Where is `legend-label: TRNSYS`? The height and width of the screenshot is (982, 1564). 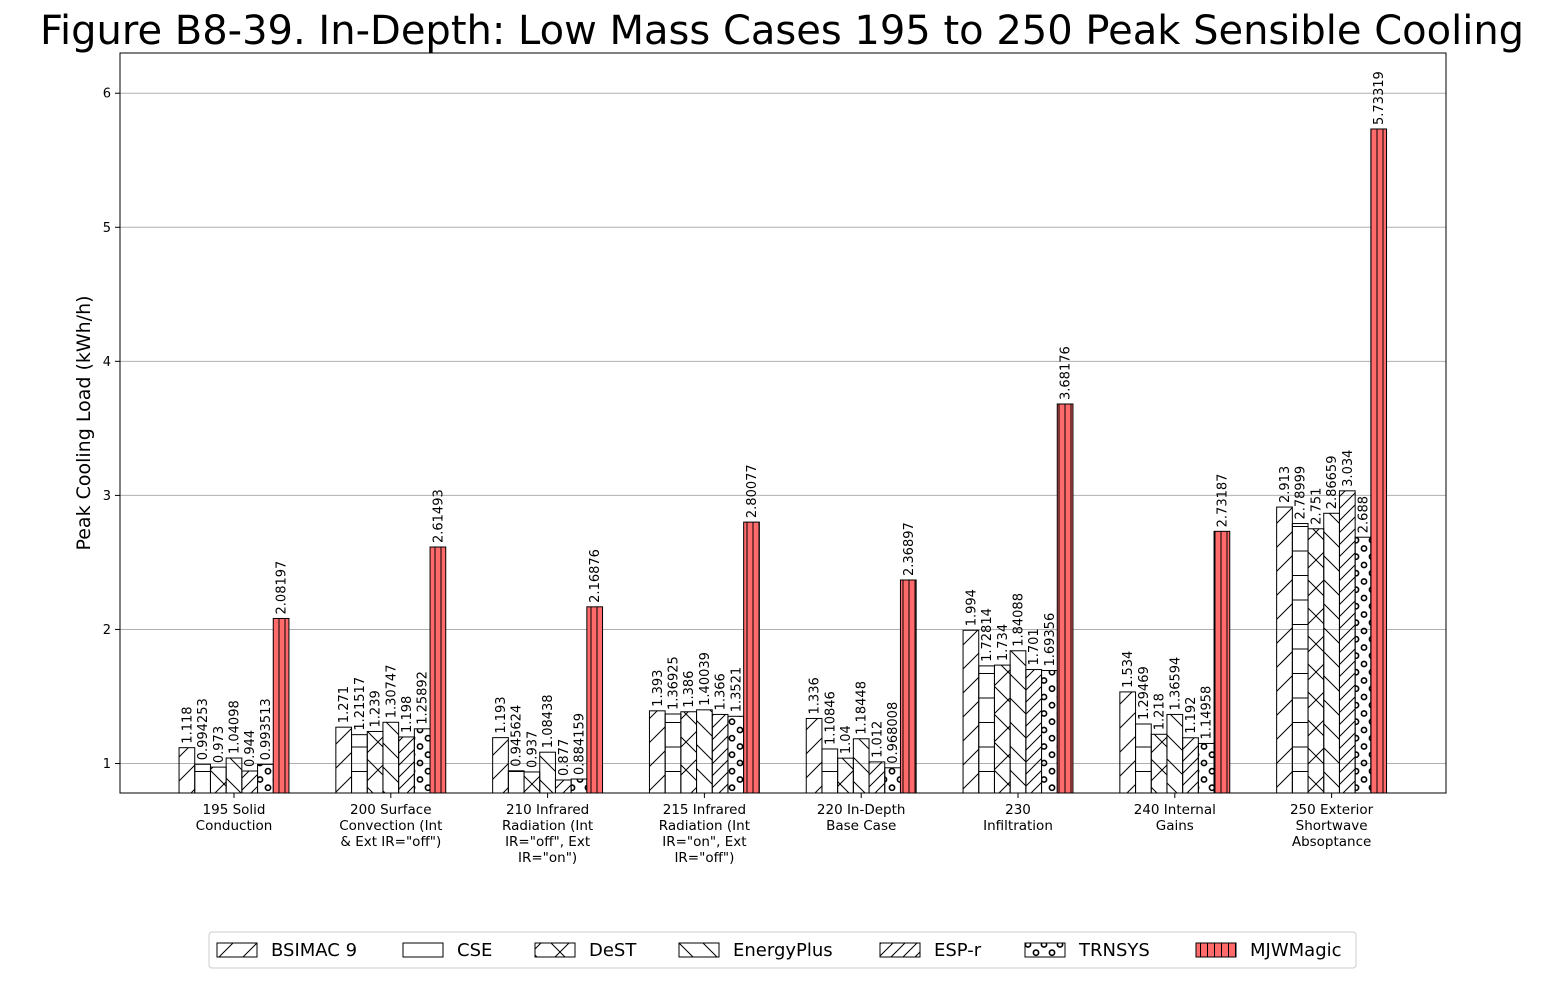 legend-label: TRNSYS is located at coordinates (1114, 950).